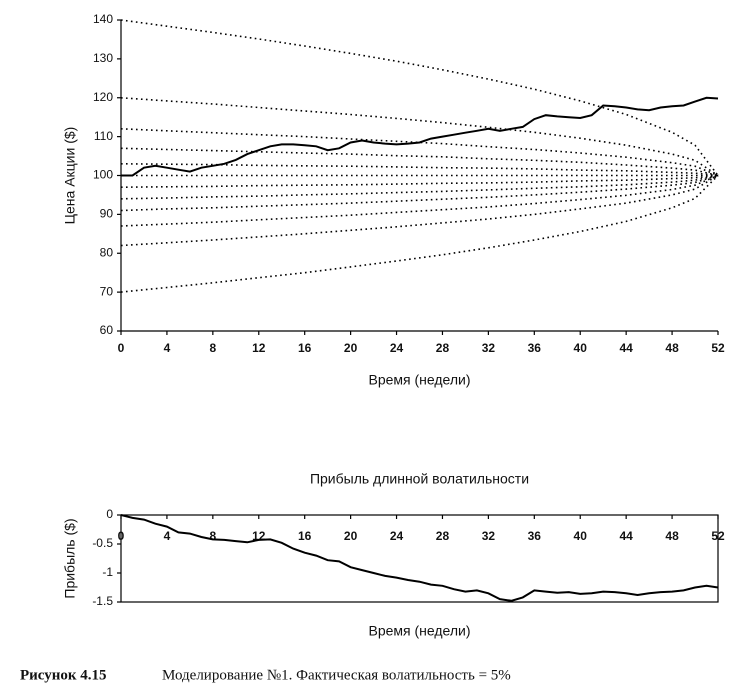 This screenshot has height=697, width=754. Describe the element at coordinates (107, 252) in the screenshot. I see `y-tick-label: 80` at that location.